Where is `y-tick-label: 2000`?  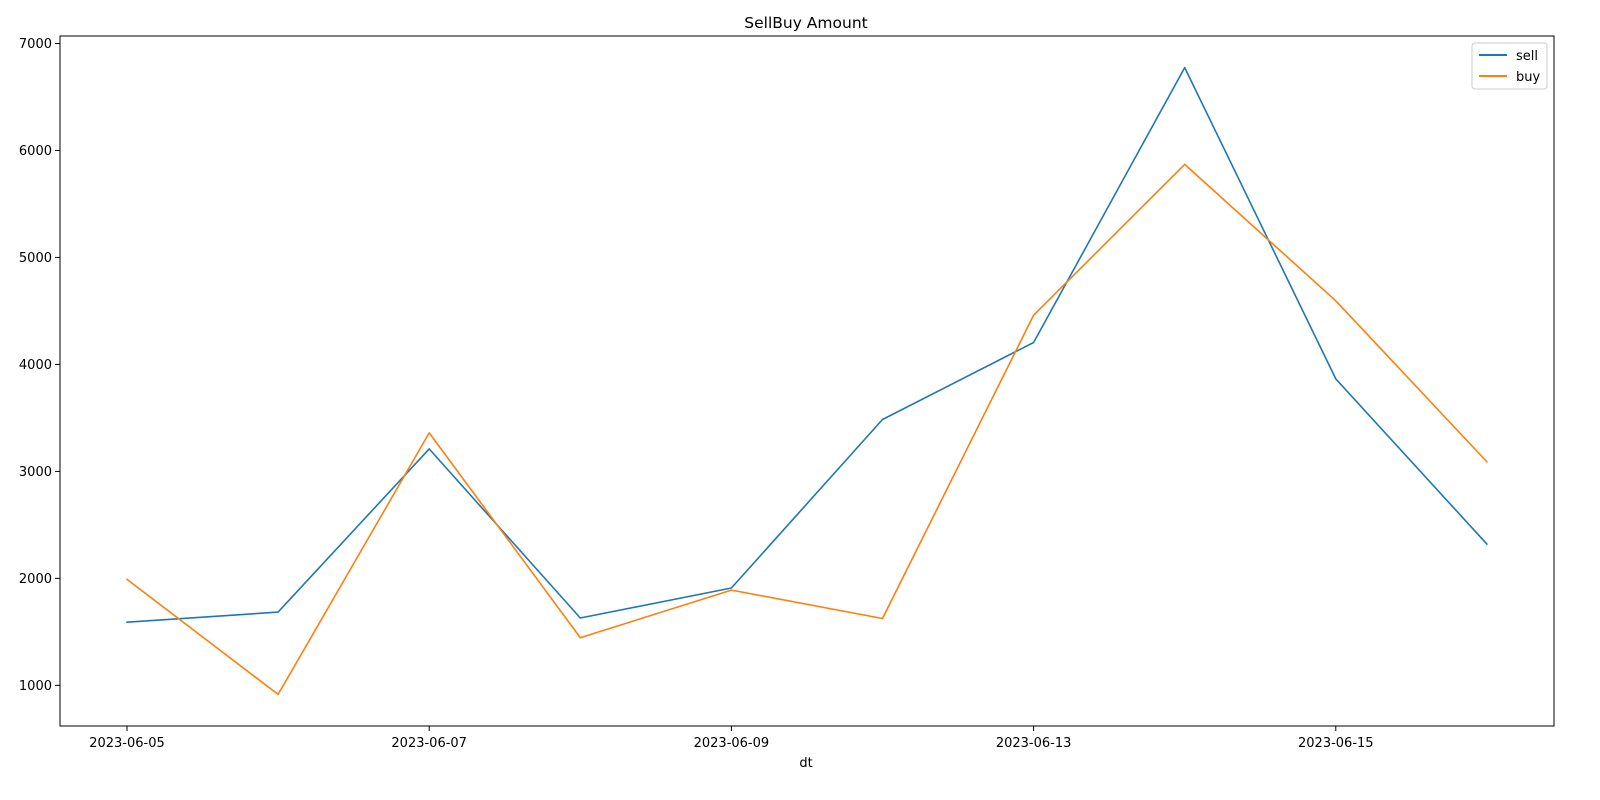 y-tick-label: 2000 is located at coordinates (35, 579).